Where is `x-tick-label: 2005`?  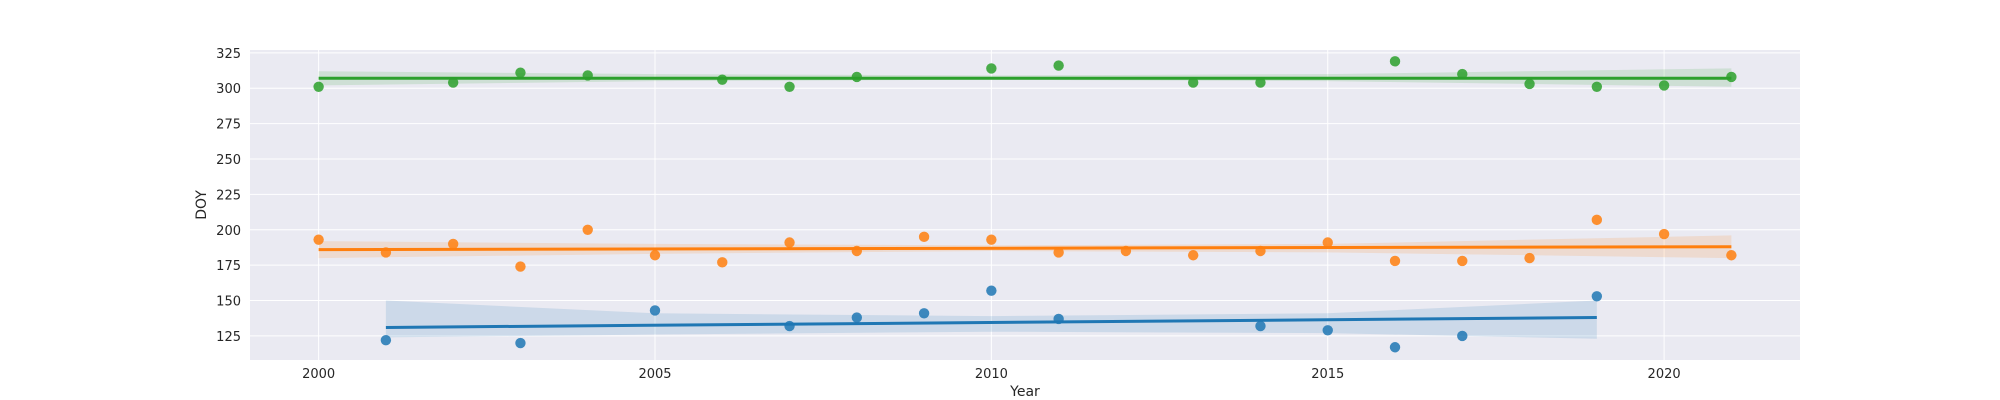 x-tick-label: 2005 is located at coordinates (654, 374).